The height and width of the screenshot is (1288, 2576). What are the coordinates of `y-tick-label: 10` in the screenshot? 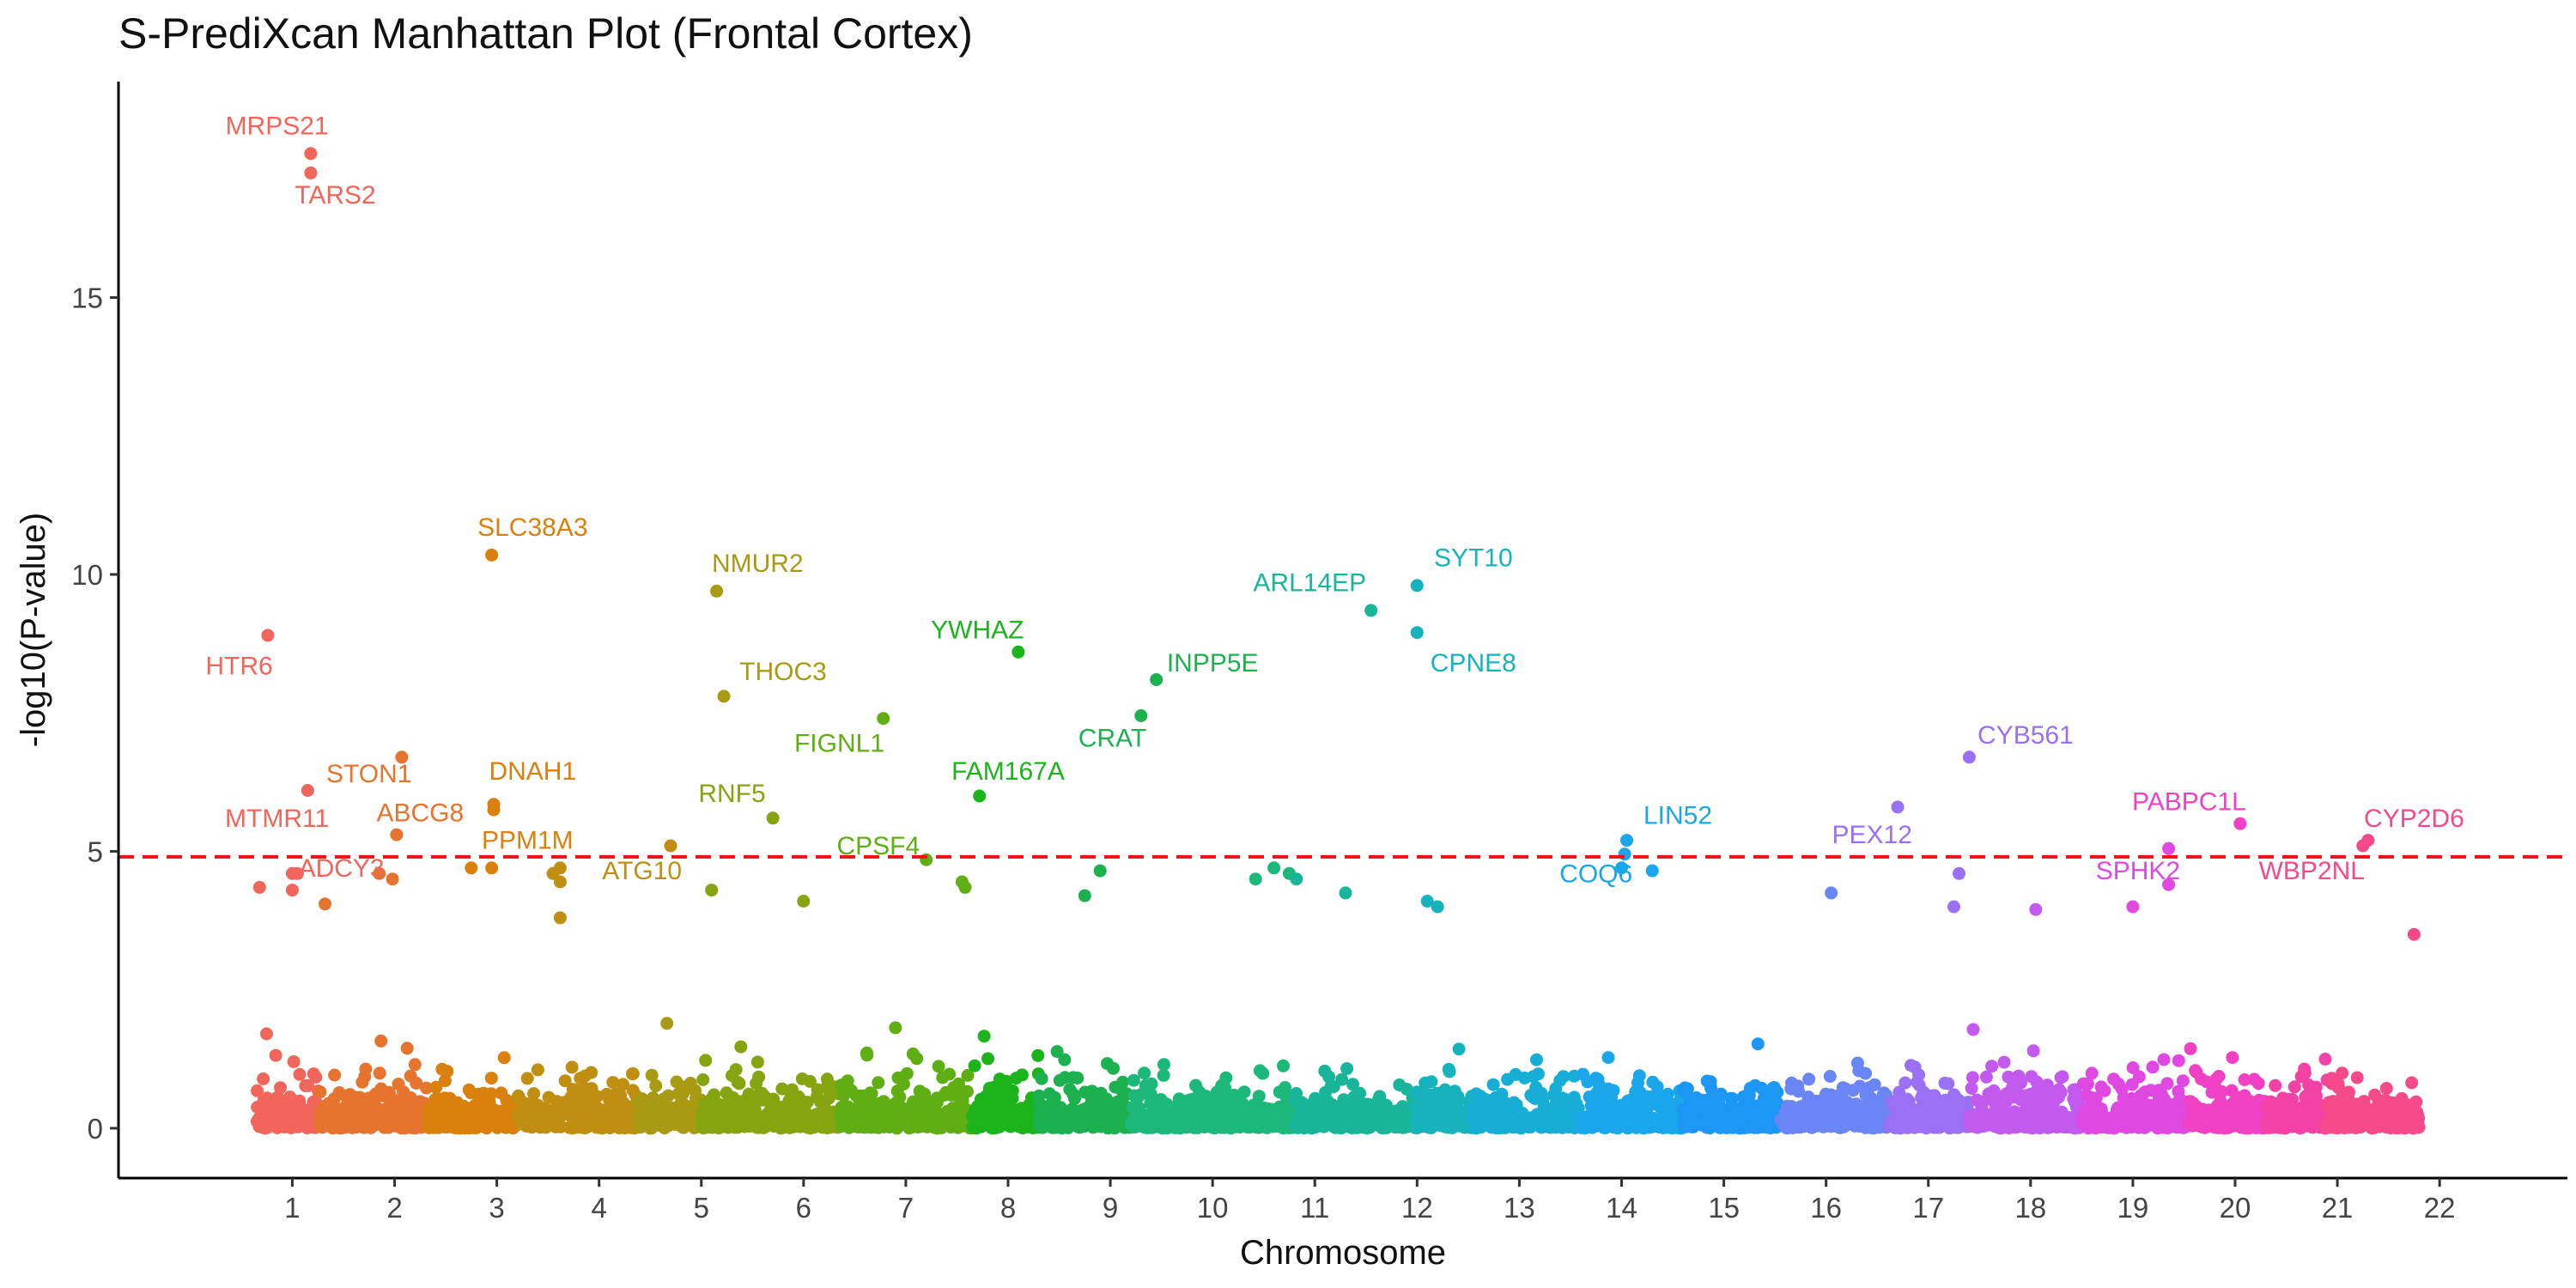 It's located at (87, 575).